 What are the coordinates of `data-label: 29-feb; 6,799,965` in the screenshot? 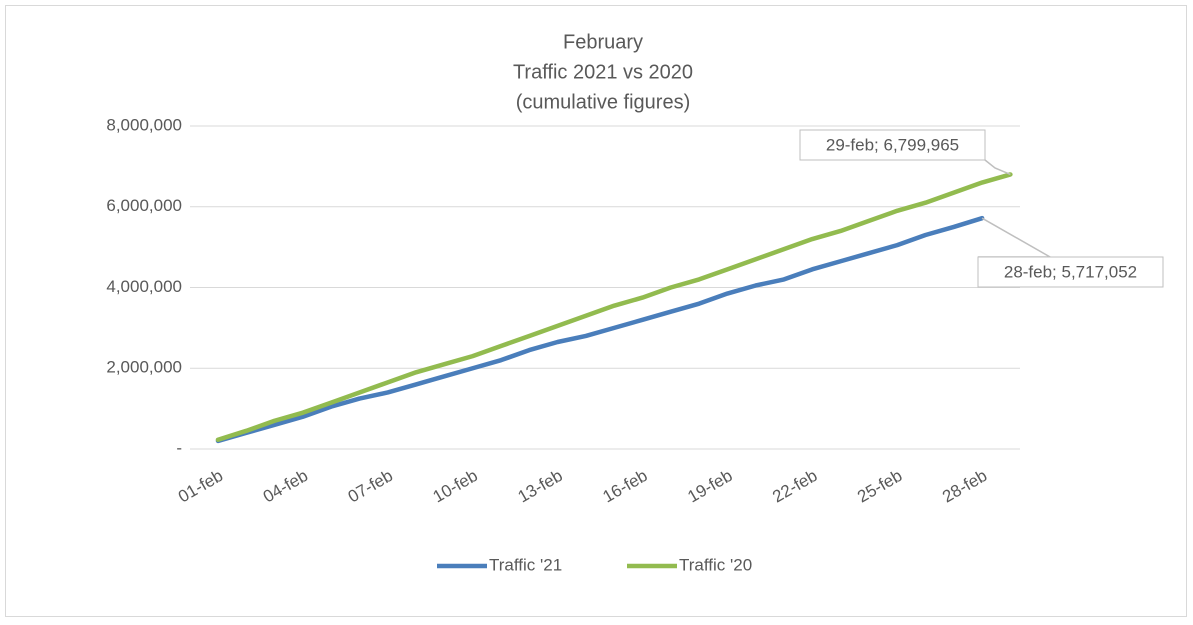 It's located at (892, 144).